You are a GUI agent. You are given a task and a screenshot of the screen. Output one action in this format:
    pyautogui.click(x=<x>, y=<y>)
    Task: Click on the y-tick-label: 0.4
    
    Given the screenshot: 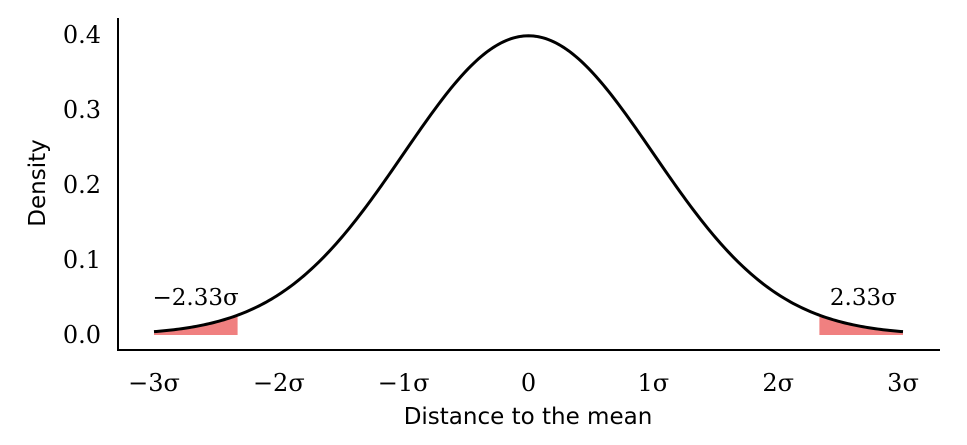 What is the action you would take?
    pyautogui.click(x=82, y=35)
    